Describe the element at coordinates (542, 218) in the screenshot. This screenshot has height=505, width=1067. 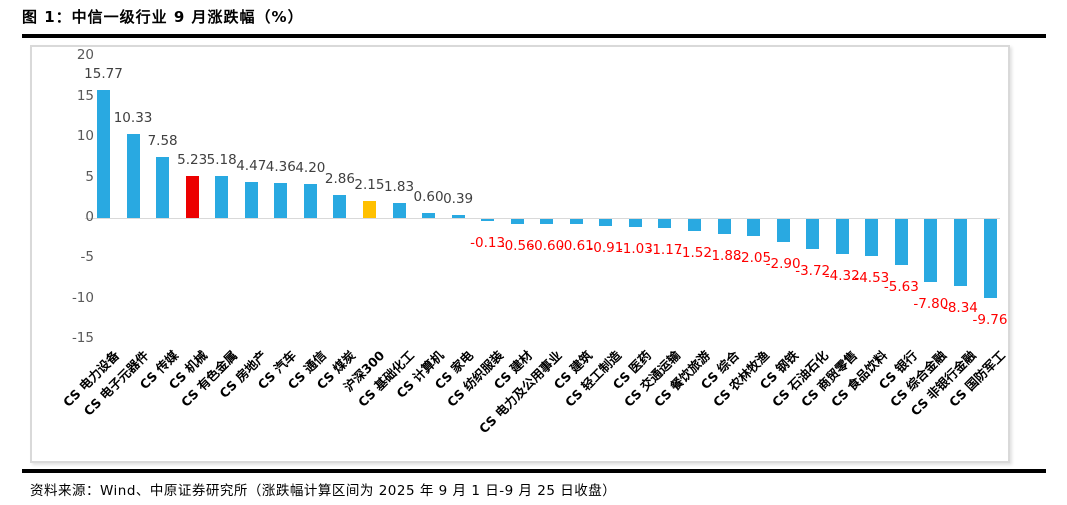
I see `x-axis-zero-line` at that location.